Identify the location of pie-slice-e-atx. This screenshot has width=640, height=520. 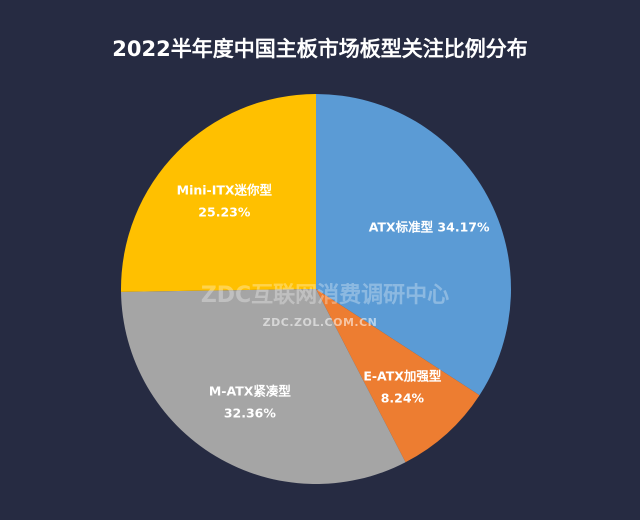
(398, 376).